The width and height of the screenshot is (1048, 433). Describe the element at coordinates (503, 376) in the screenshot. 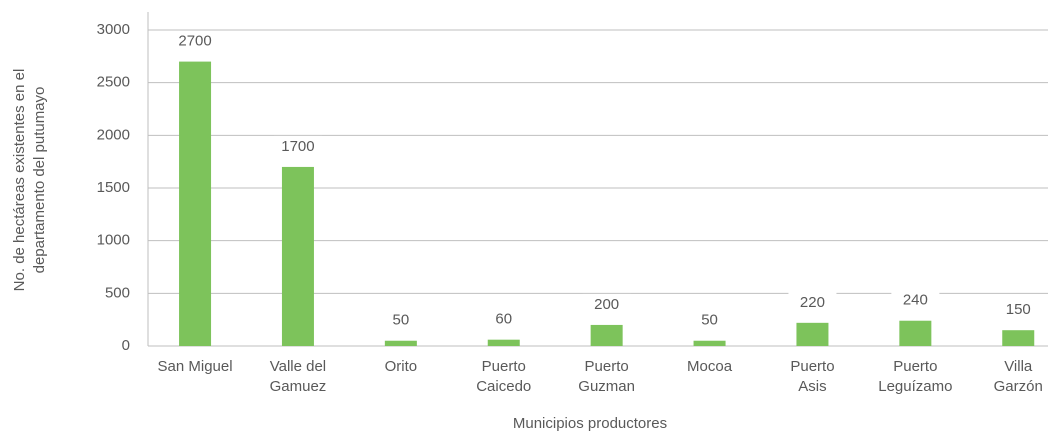

I see `x-tick-label: Puerto Caicedo` at that location.